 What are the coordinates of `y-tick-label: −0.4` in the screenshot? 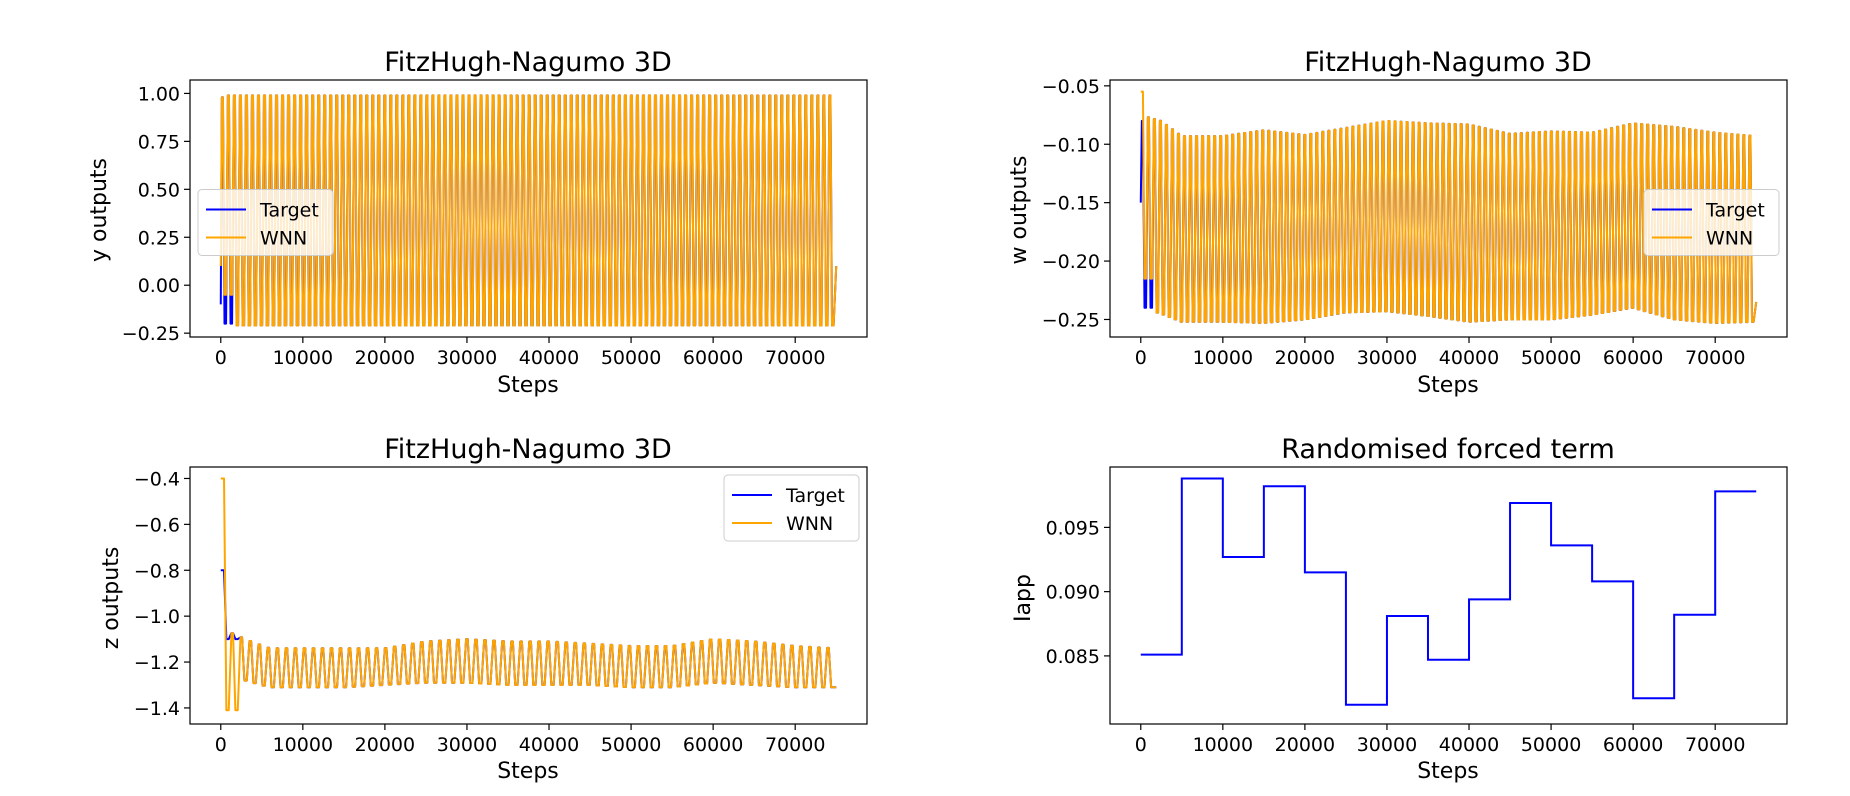 It's located at (157, 479).